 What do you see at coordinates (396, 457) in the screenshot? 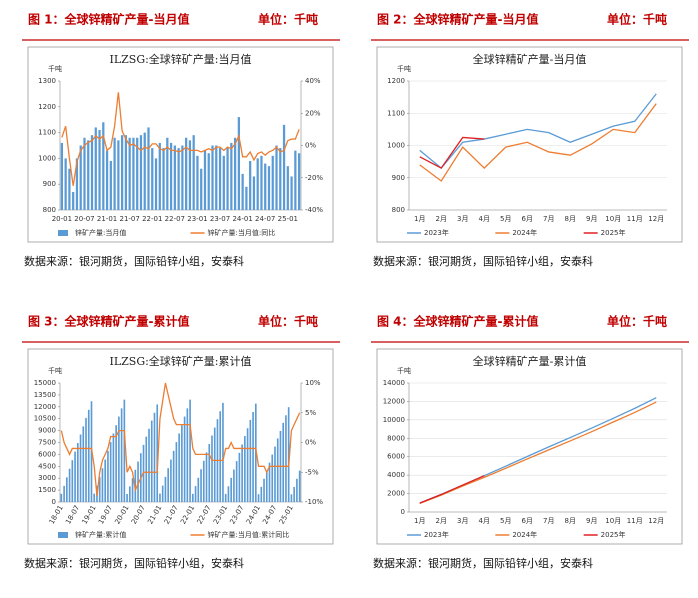
I see `y-tick-label: 6000` at bounding box center [396, 457].